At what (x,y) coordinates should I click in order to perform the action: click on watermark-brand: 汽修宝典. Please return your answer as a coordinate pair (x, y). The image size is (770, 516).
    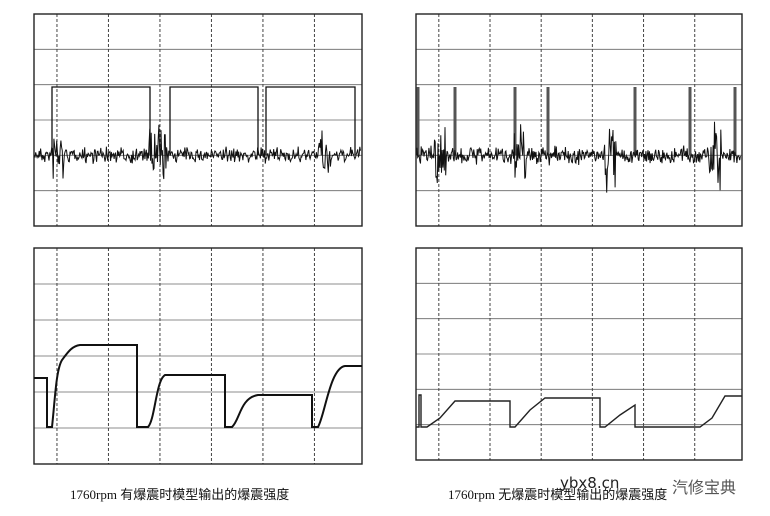
    Looking at the image, I should click on (704, 487).